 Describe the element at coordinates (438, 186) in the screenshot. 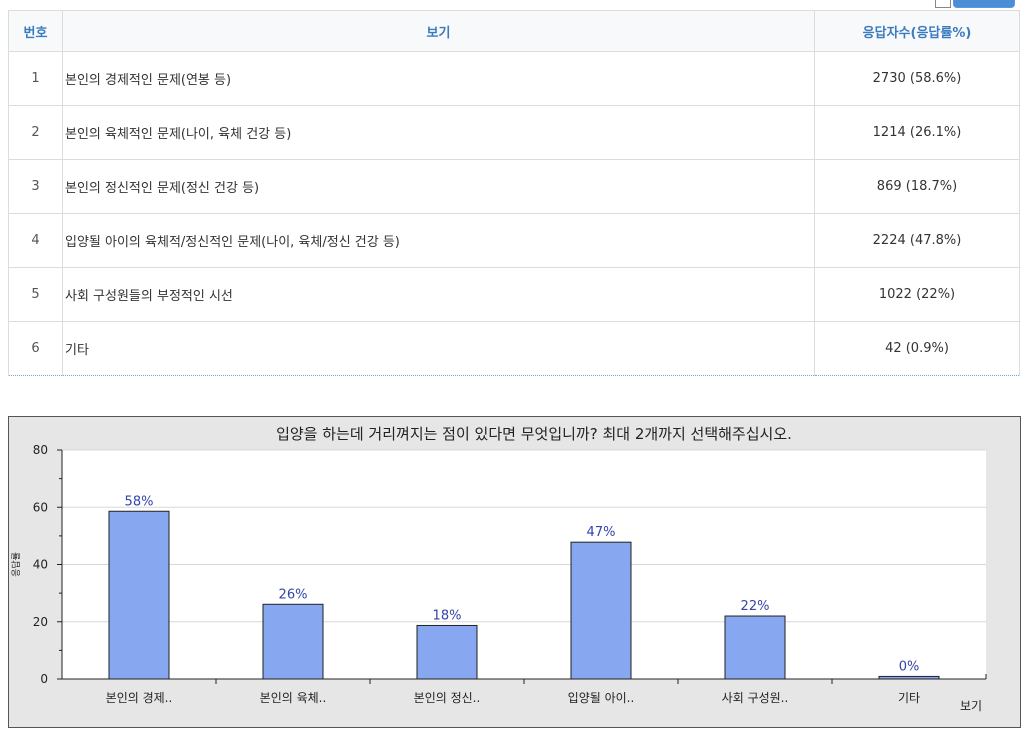

I see `row-option: 본인의 정신적인 문제(정신 건강 등)` at that location.